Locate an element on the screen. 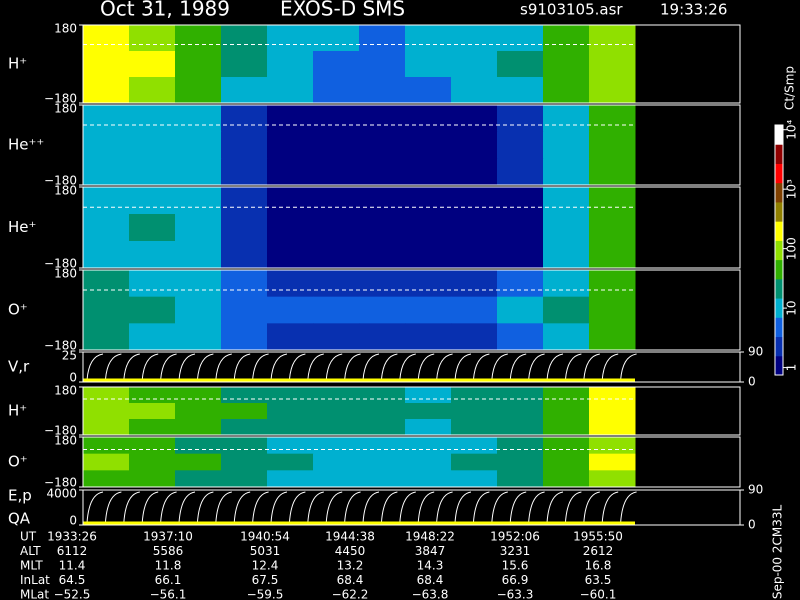 The height and width of the screenshot is (600, 800). y-tick-label: 0 is located at coordinates (73, 521).